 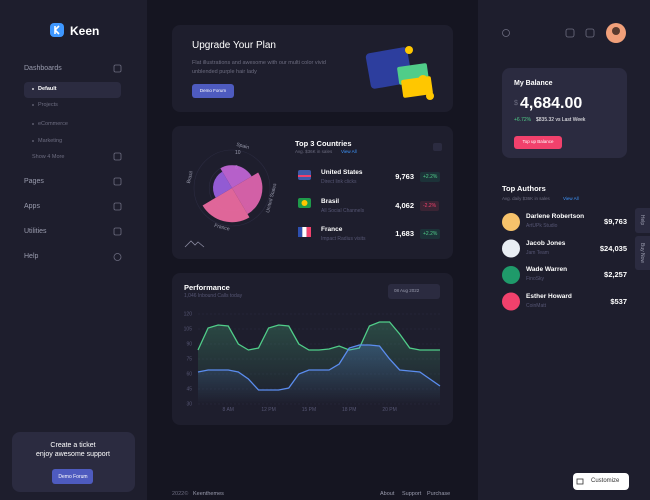 I want to click on date-picker, so click(x=414, y=291).